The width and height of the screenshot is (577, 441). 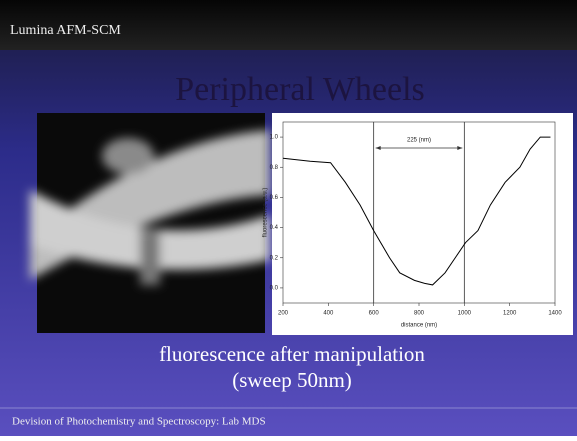 I want to click on y-tick-label: 0.2, so click(x=274, y=258).